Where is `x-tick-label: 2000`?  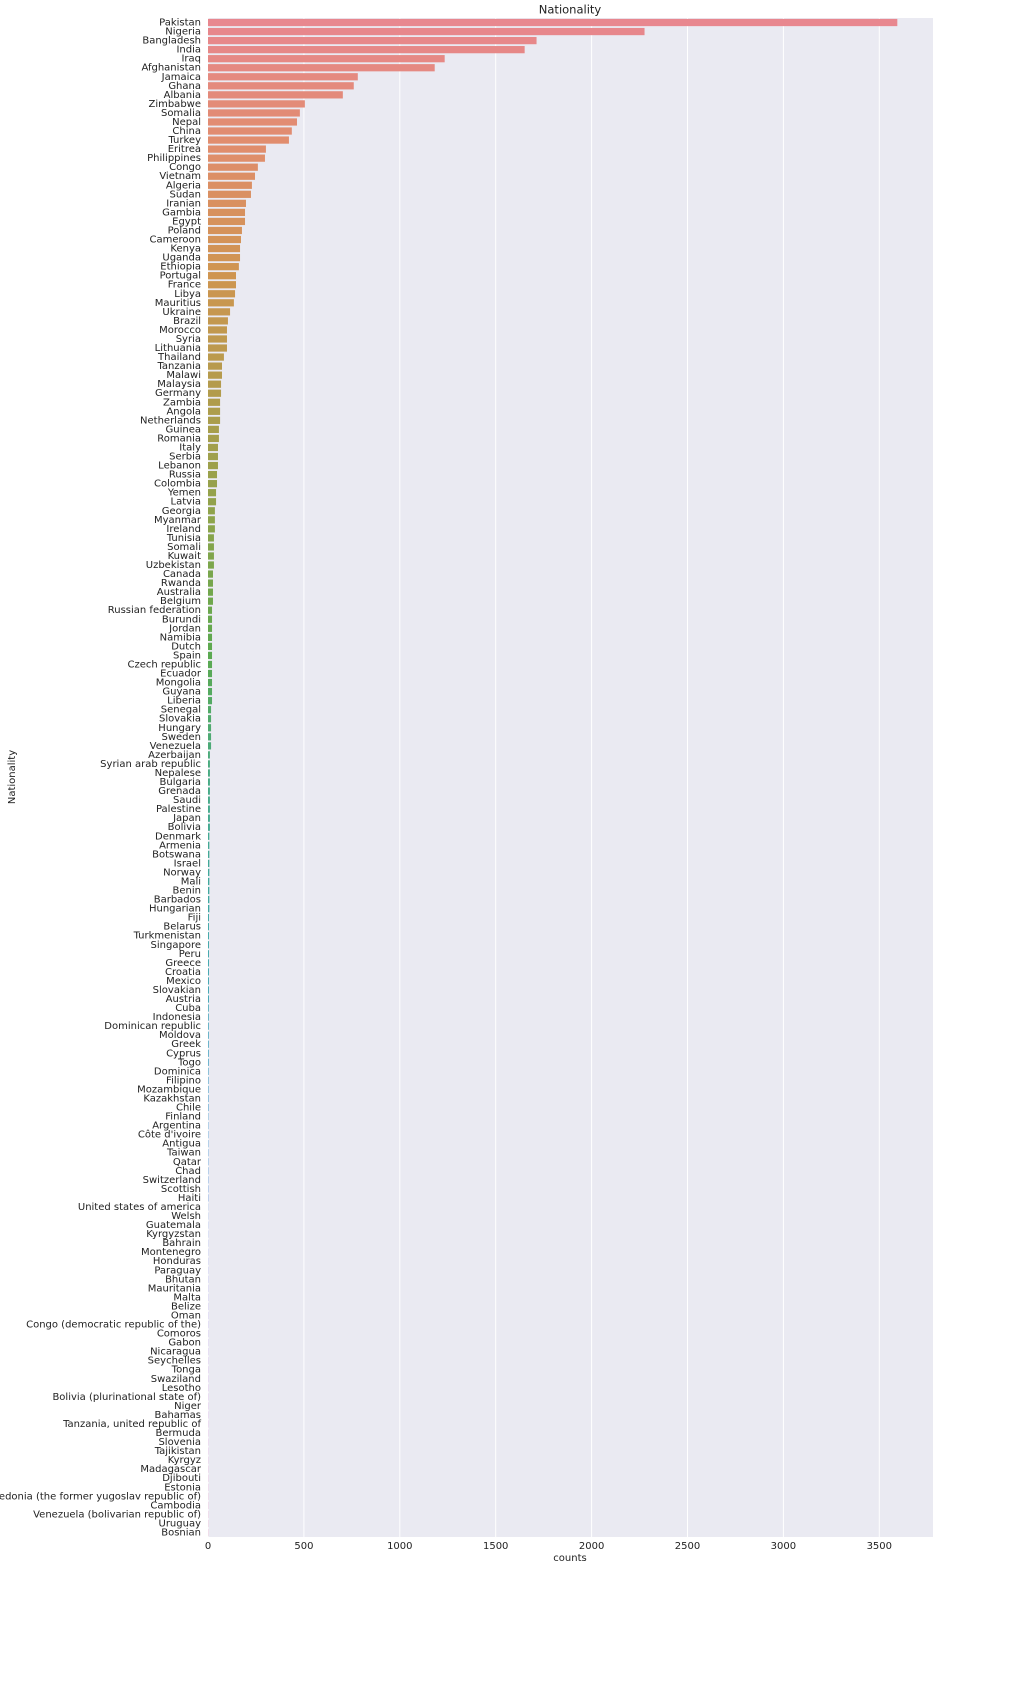 x-tick-label: 2000 is located at coordinates (591, 1546).